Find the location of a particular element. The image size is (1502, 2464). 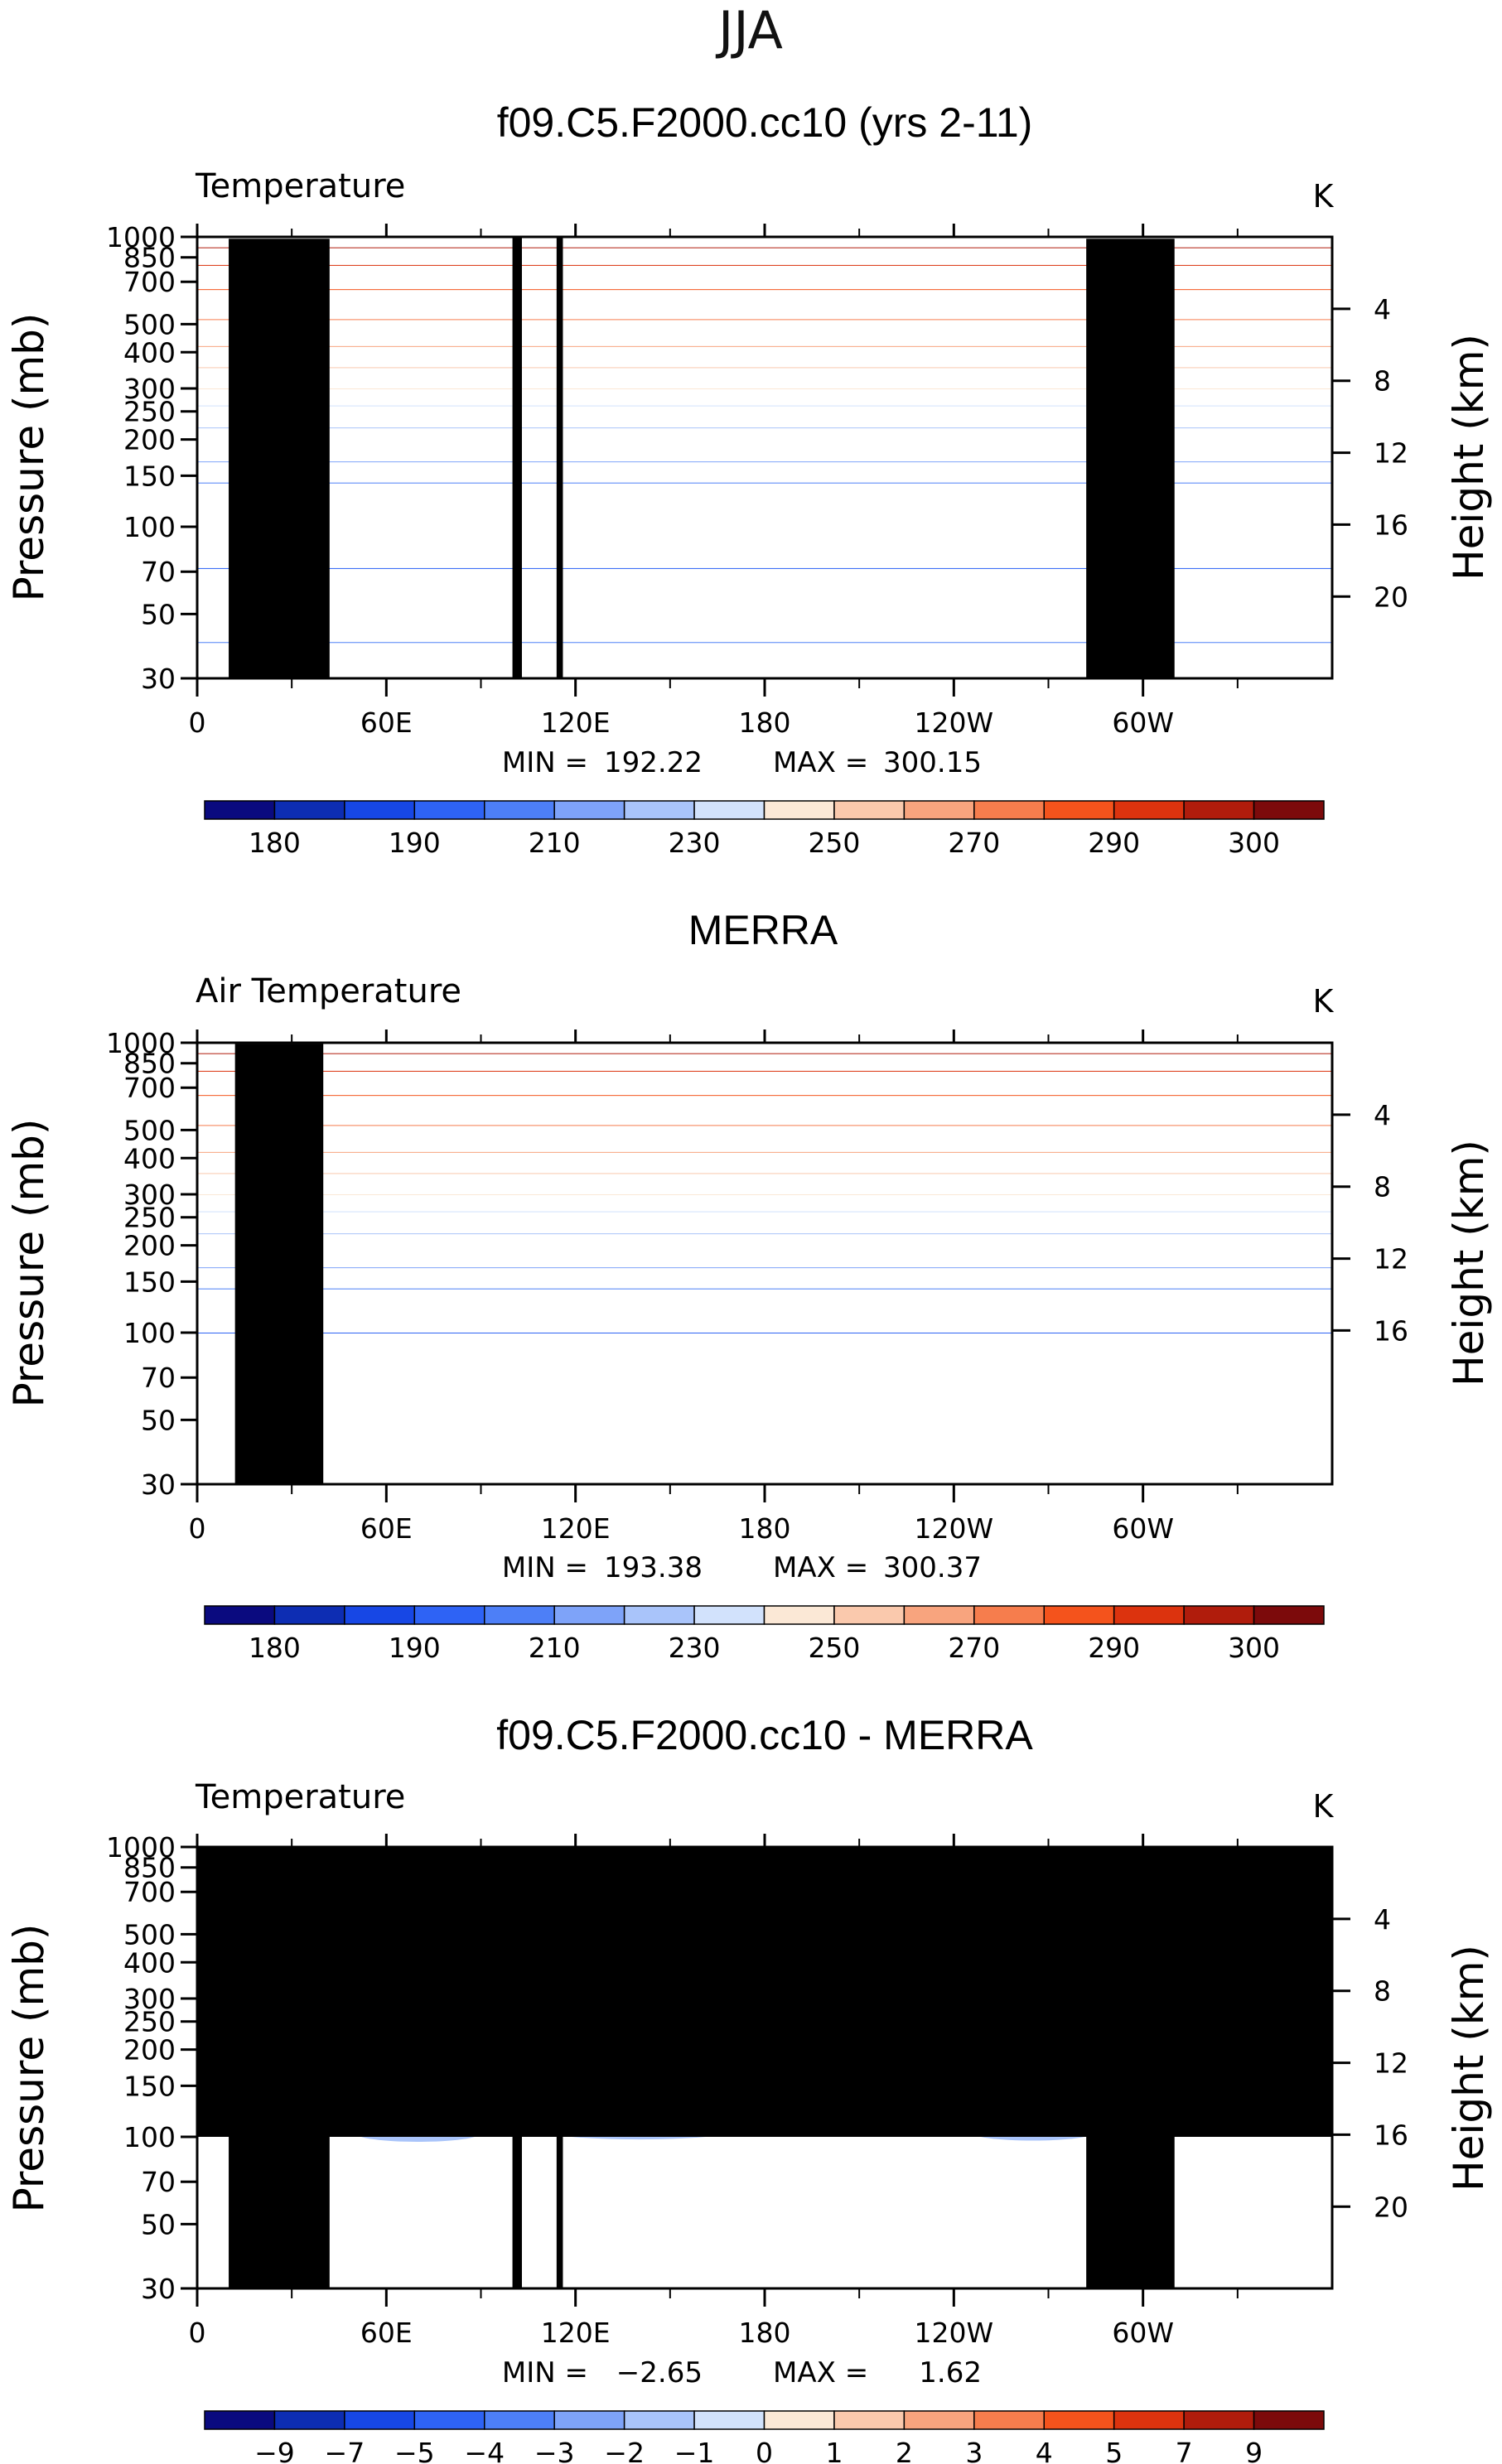

x-tick-label: 120W is located at coordinates (954, 2333).